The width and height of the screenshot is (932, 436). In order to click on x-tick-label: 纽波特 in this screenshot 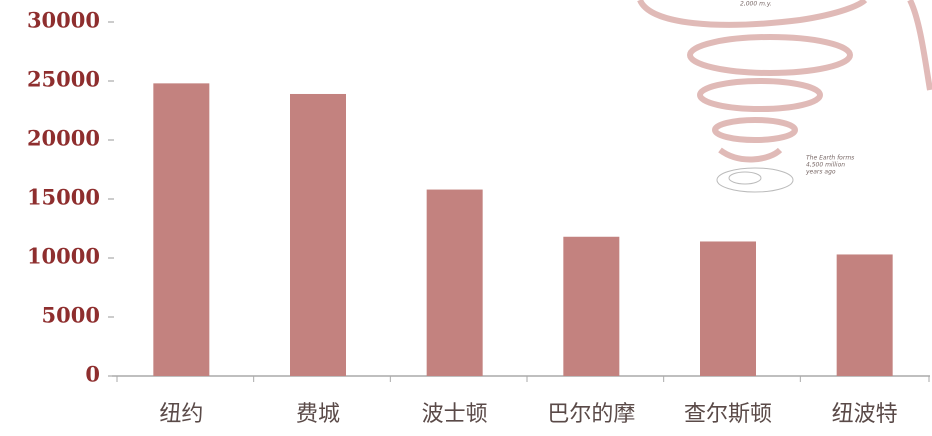, I will do `click(865, 414)`.